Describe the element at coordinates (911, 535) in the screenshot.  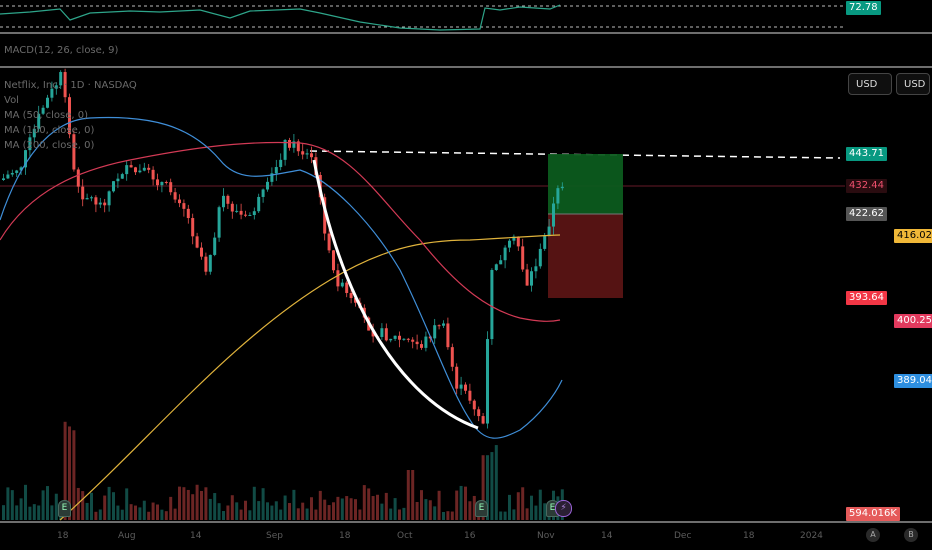
I see `log-scale-button: B` at that location.